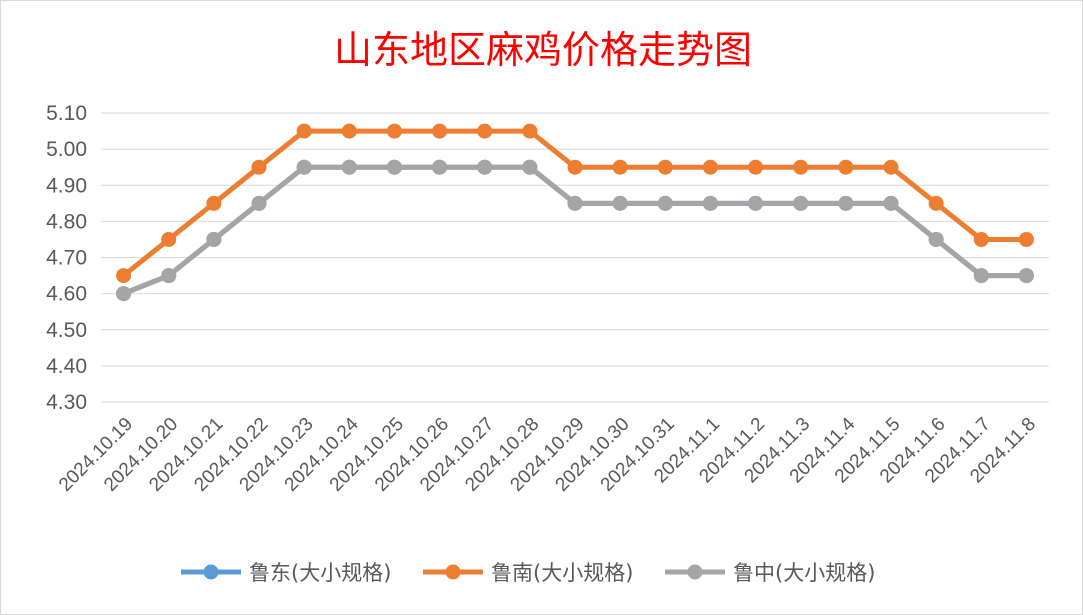  What do you see at coordinates (562, 573) in the screenshot?
I see `legend-label: 鲁南(大小规格)` at bounding box center [562, 573].